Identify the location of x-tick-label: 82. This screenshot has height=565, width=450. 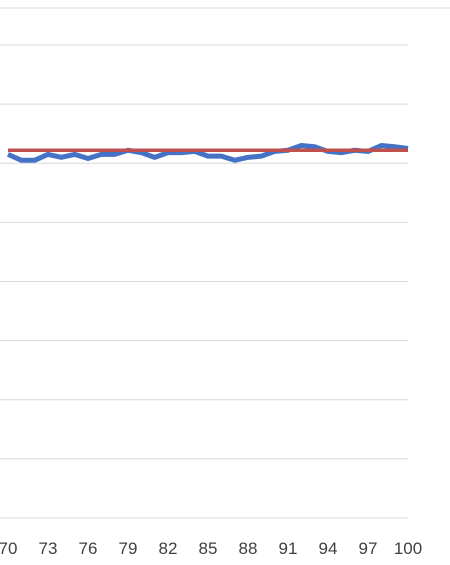
(168, 548).